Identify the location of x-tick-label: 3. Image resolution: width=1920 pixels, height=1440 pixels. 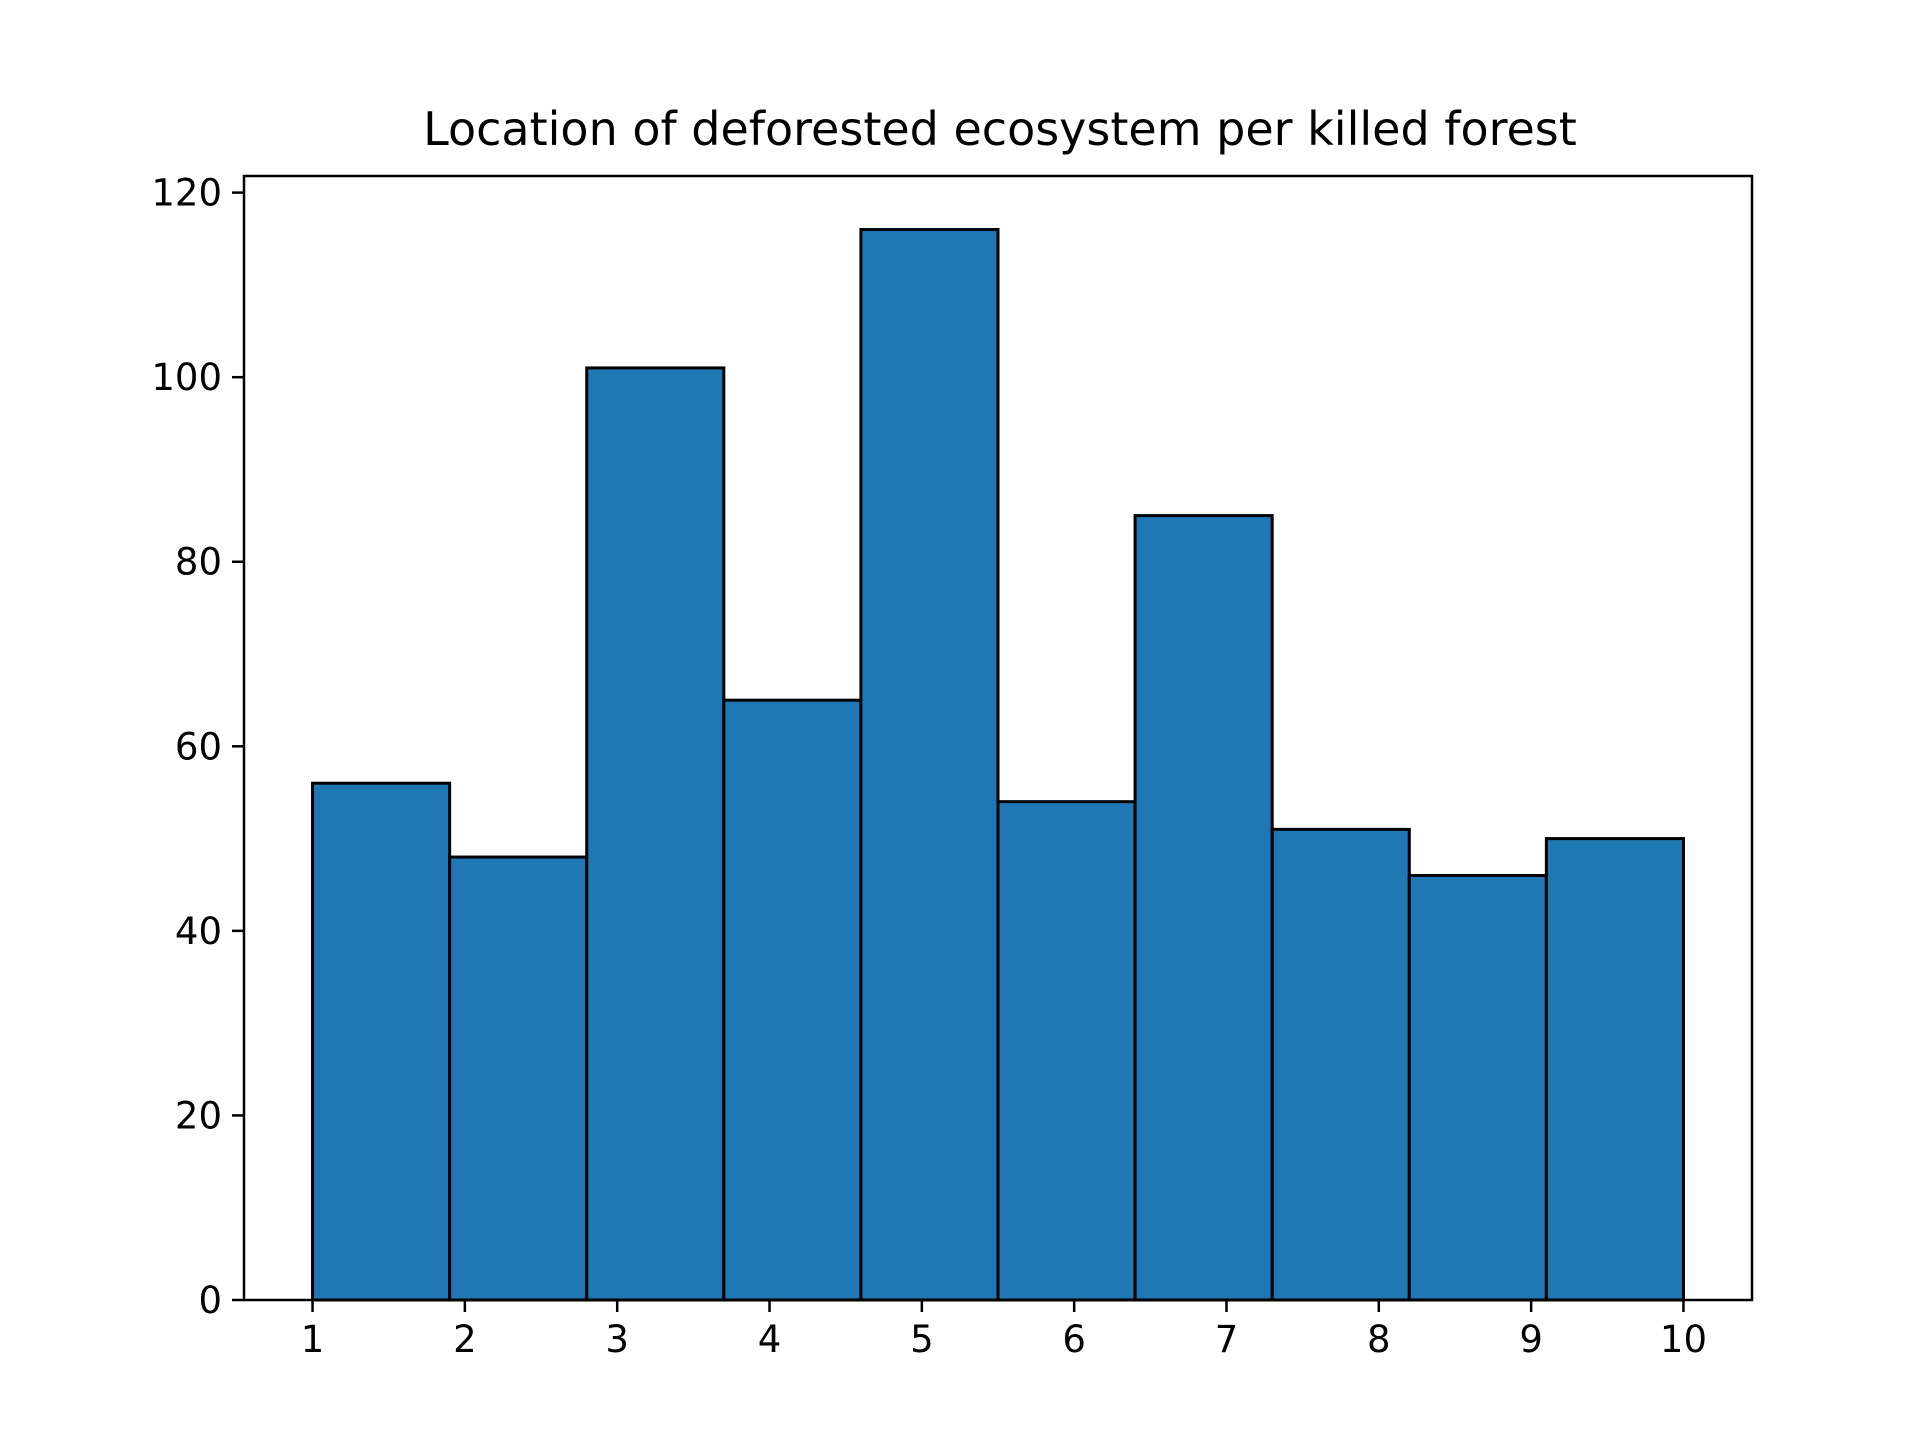
(617, 1339).